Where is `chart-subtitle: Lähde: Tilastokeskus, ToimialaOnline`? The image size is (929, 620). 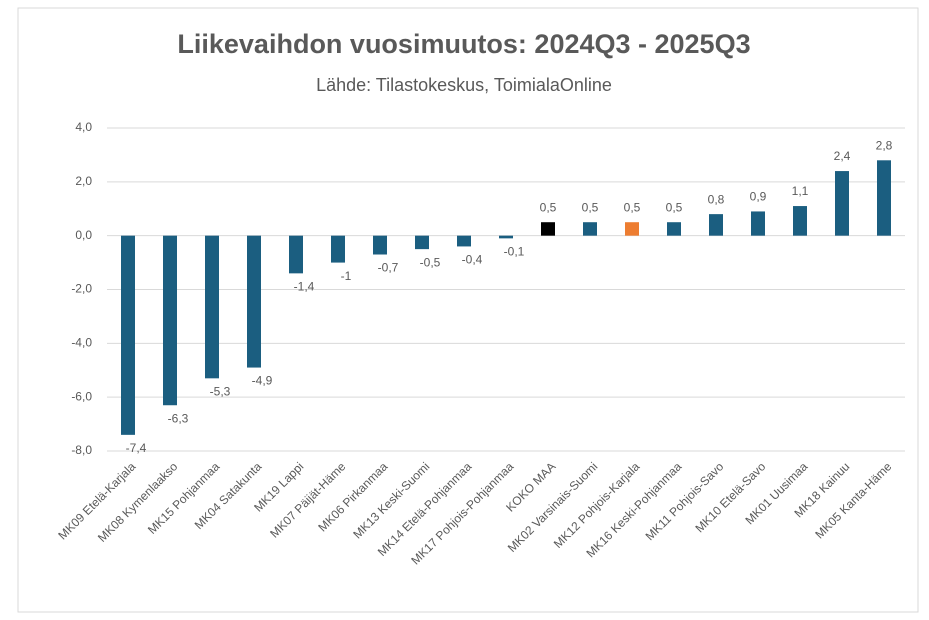 chart-subtitle: Lähde: Tilastokeskus, ToimialaOnline is located at coordinates (464, 85).